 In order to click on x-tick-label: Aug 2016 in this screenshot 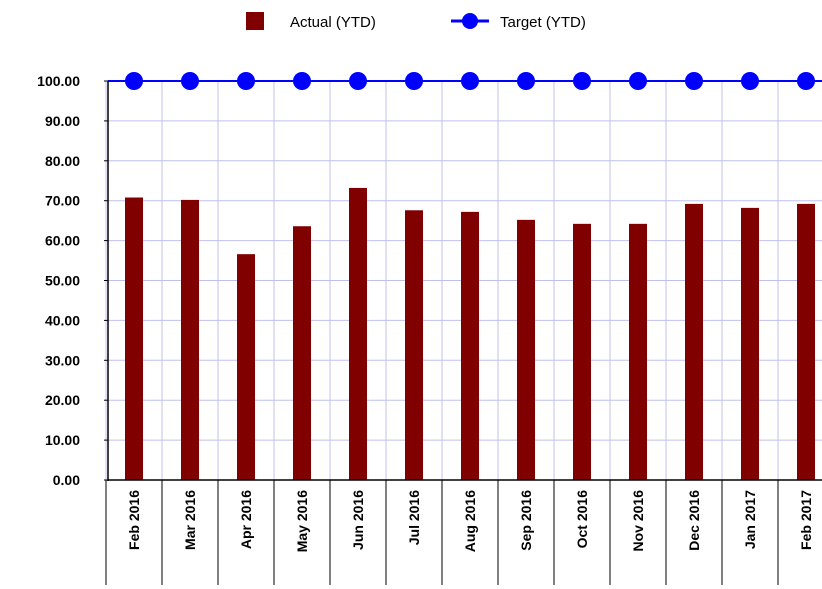, I will do `click(470, 521)`.